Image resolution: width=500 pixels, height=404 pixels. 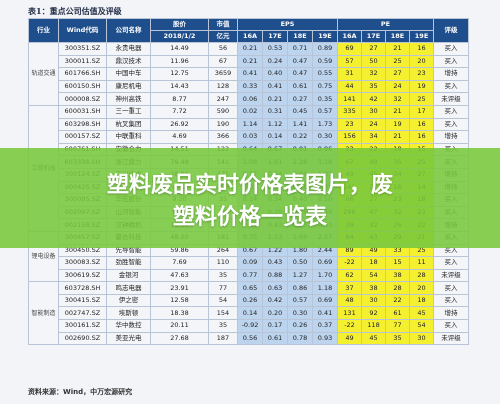 I want to click on table-cell: 603298.SH, so click(x=82, y=124).